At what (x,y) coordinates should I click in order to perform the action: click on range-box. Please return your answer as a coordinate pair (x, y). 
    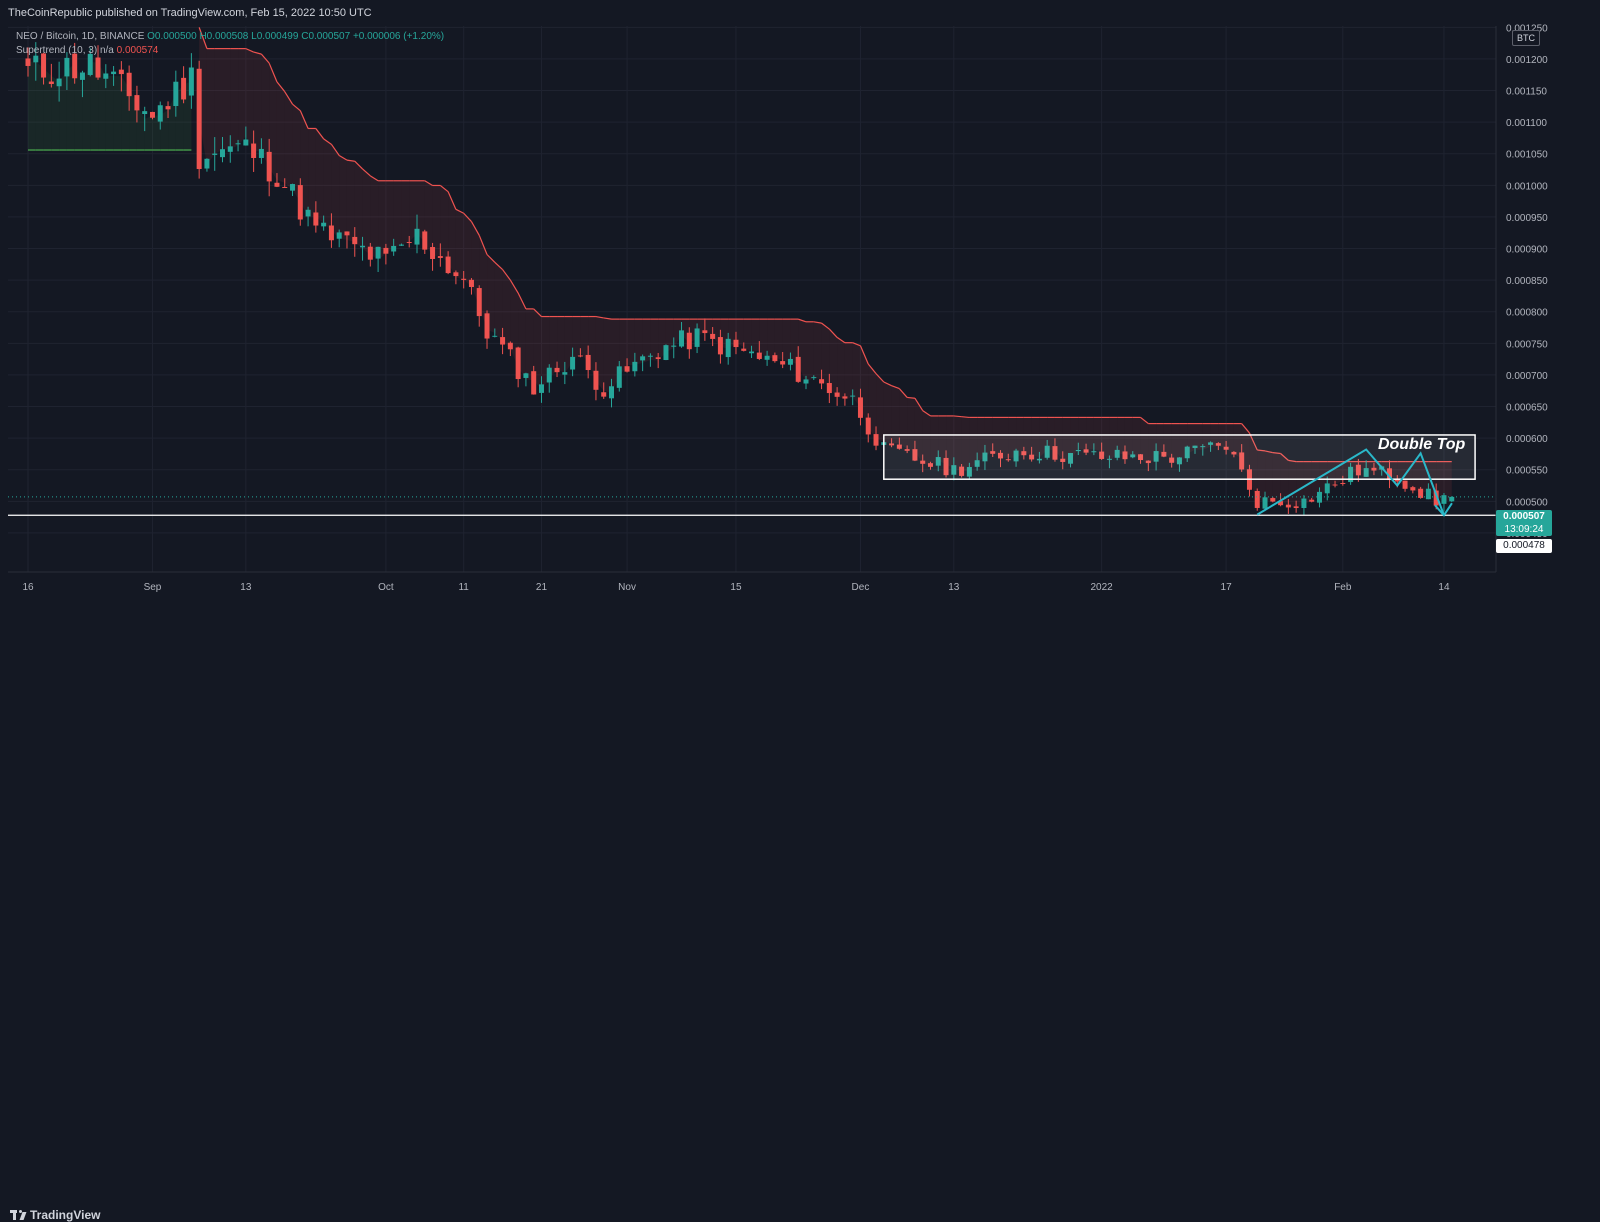
    Looking at the image, I should click on (1179, 457).